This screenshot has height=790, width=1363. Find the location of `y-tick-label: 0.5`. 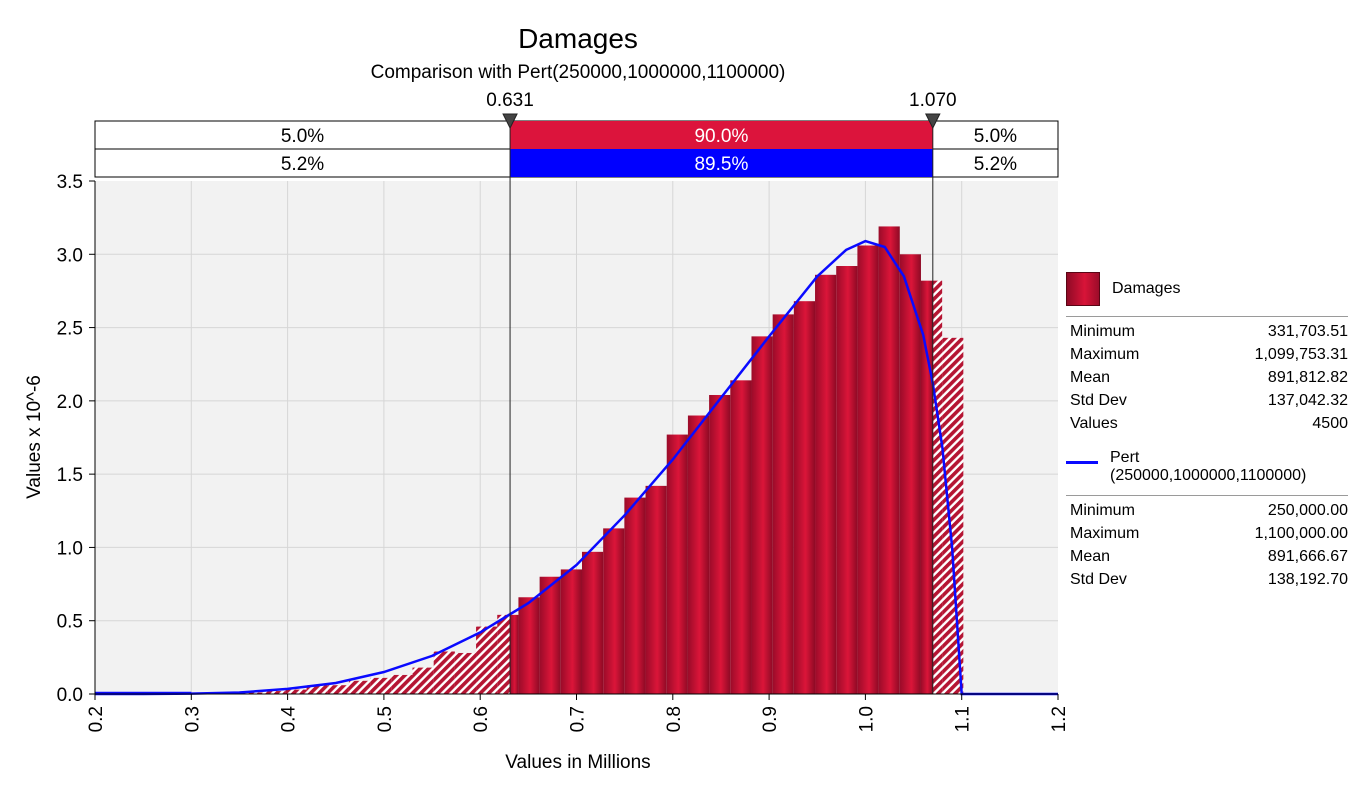

y-tick-label: 0.5 is located at coordinates (70, 622).